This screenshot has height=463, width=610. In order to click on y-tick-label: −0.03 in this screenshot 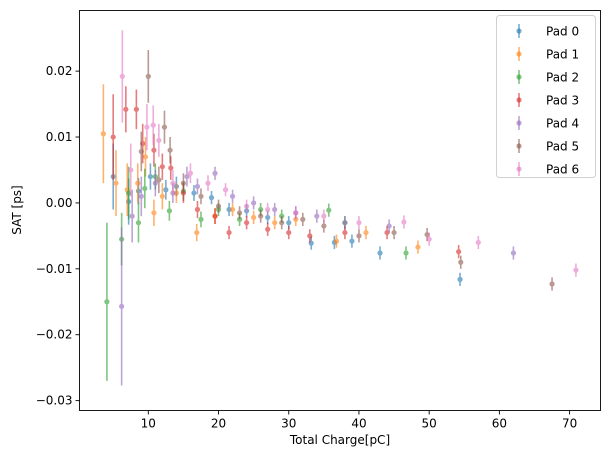, I will do `click(54, 401)`.